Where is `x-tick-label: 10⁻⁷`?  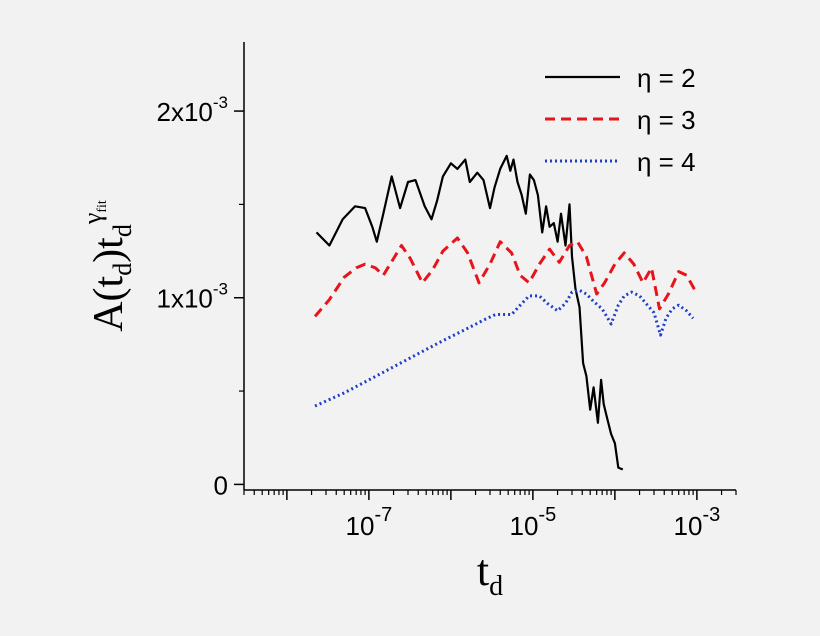 x-tick-label: 10⁻⁷ is located at coordinates (369, 522).